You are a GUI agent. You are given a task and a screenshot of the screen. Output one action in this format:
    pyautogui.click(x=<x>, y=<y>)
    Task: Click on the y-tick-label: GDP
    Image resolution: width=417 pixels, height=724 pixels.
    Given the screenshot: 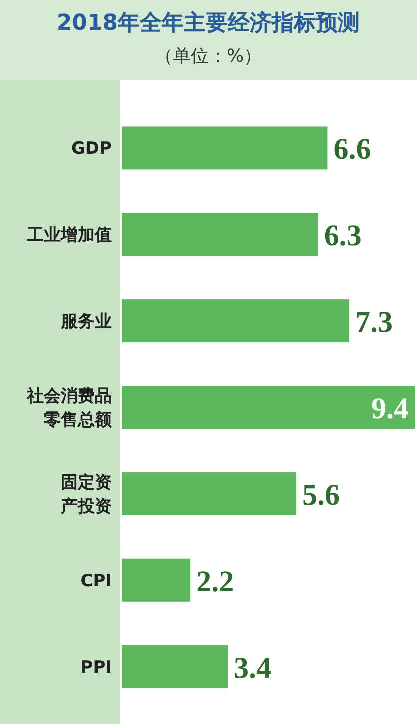 What is the action you would take?
    pyautogui.click(x=91, y=149)
    